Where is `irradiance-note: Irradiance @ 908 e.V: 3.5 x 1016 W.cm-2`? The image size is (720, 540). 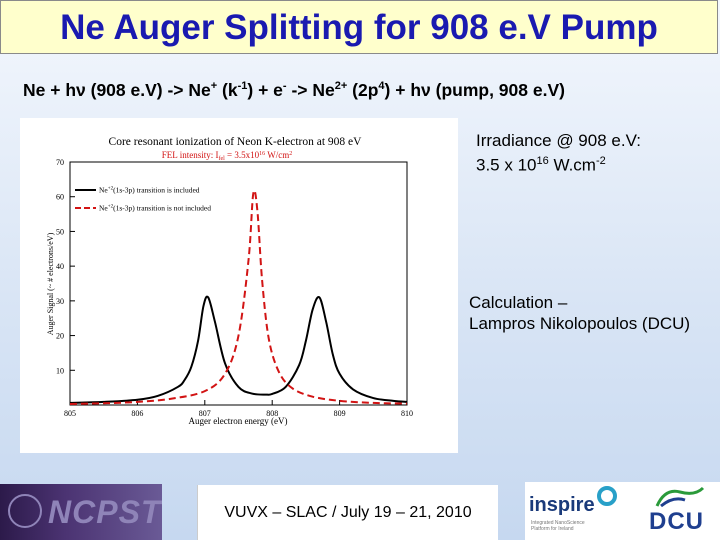
irradiance-note: Irradiance @ 908 e.V: 3.5 x 1016 W.cm-2 is located at coordinates (558, 153).